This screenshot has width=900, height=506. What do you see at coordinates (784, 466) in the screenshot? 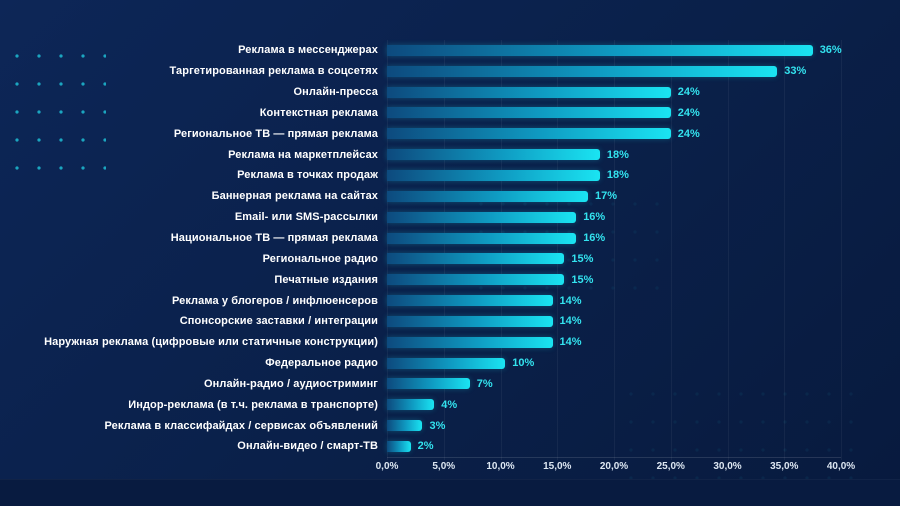
I see `x-tick-label: 35,0%` at bounding box center [784, 466].